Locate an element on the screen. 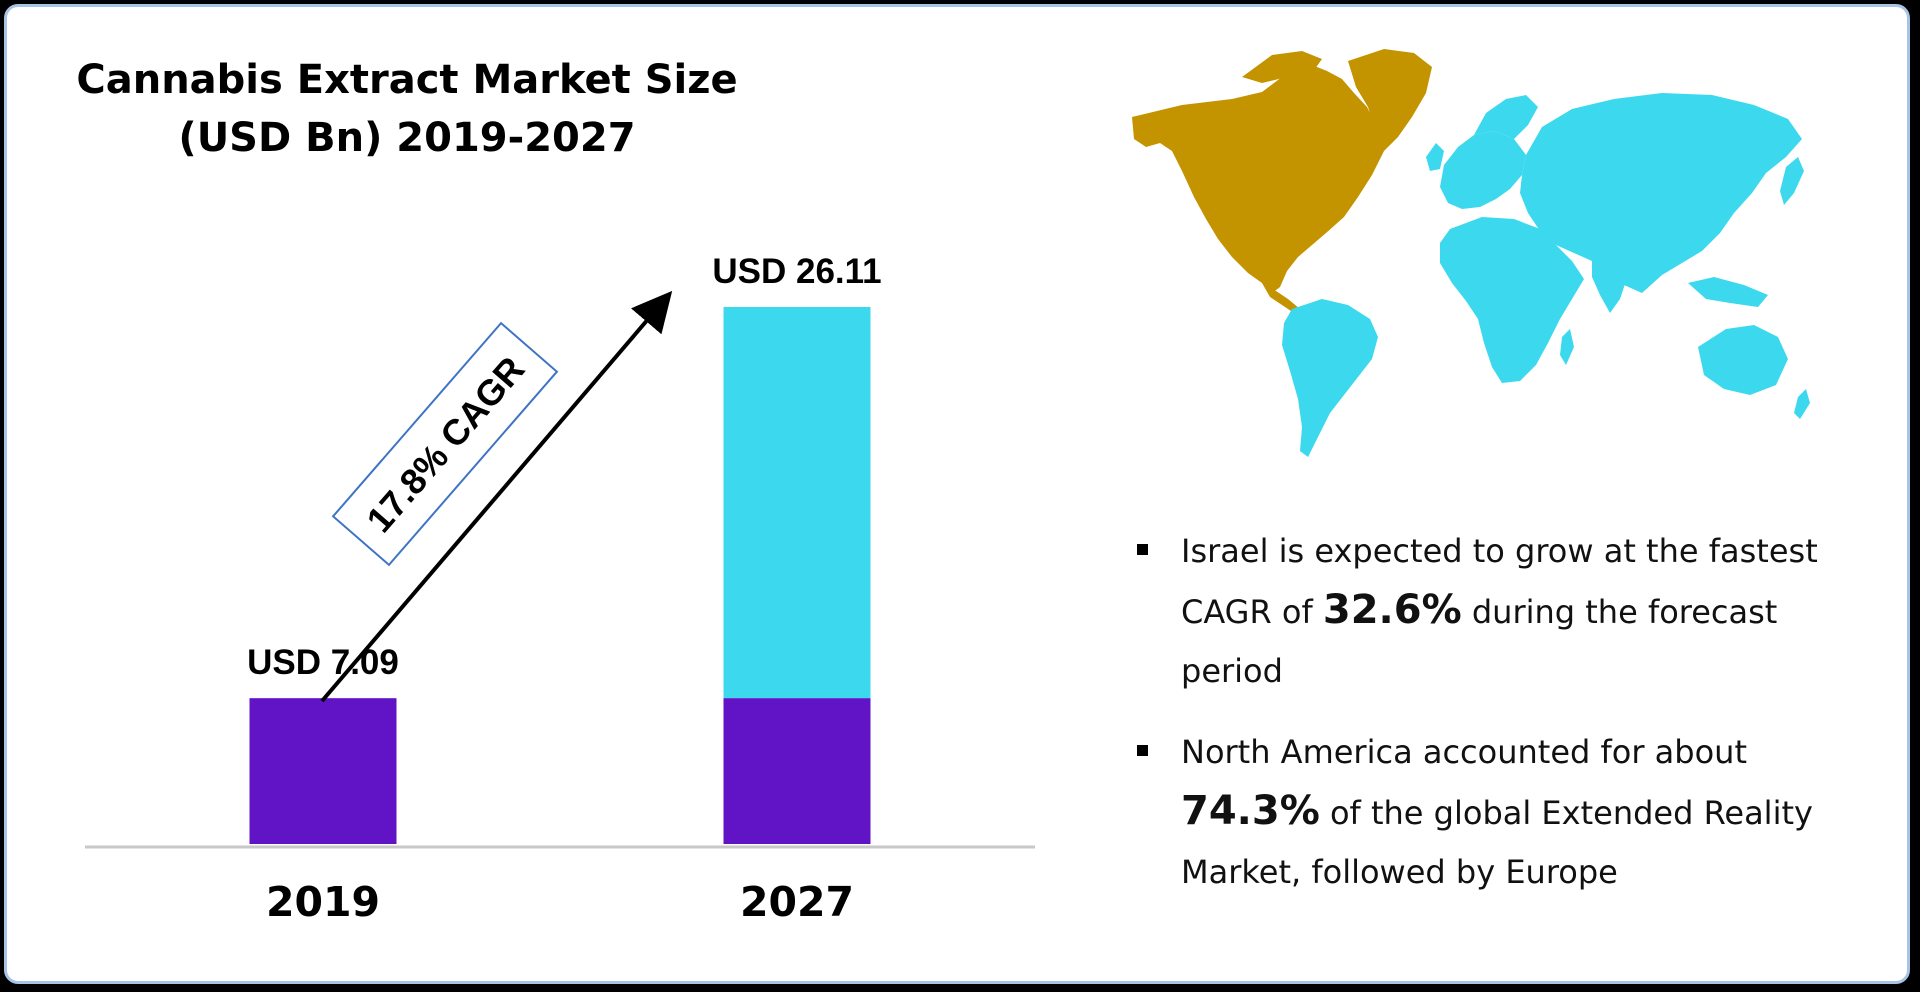 This screenshot has width=1920, height=992. value-label-2027: USD 26.11 is located at coordinates (796, 271).